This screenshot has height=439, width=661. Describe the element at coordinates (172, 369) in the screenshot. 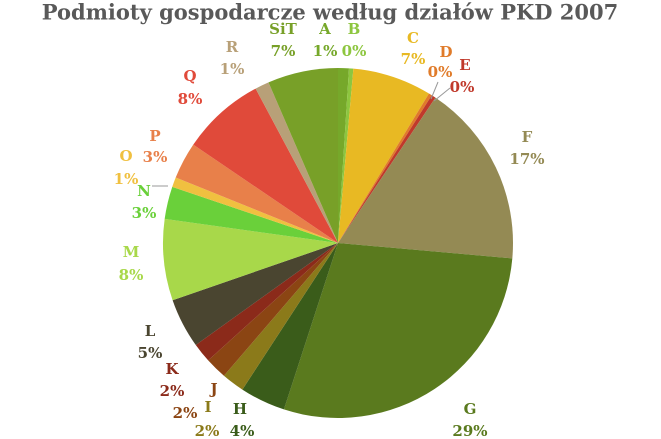

I see `slice-label: K` at that location.